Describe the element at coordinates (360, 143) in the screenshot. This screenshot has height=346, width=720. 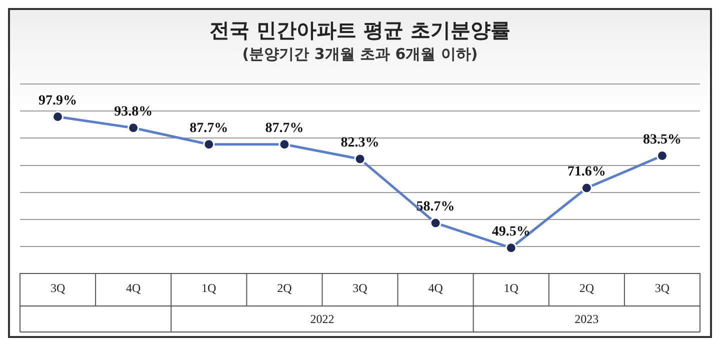
I see `data-label: 82.3%` at that location.